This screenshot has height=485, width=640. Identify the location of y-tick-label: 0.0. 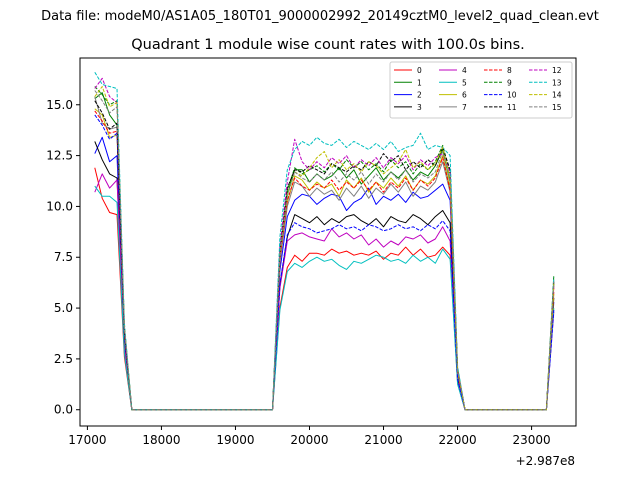
(63, 410).